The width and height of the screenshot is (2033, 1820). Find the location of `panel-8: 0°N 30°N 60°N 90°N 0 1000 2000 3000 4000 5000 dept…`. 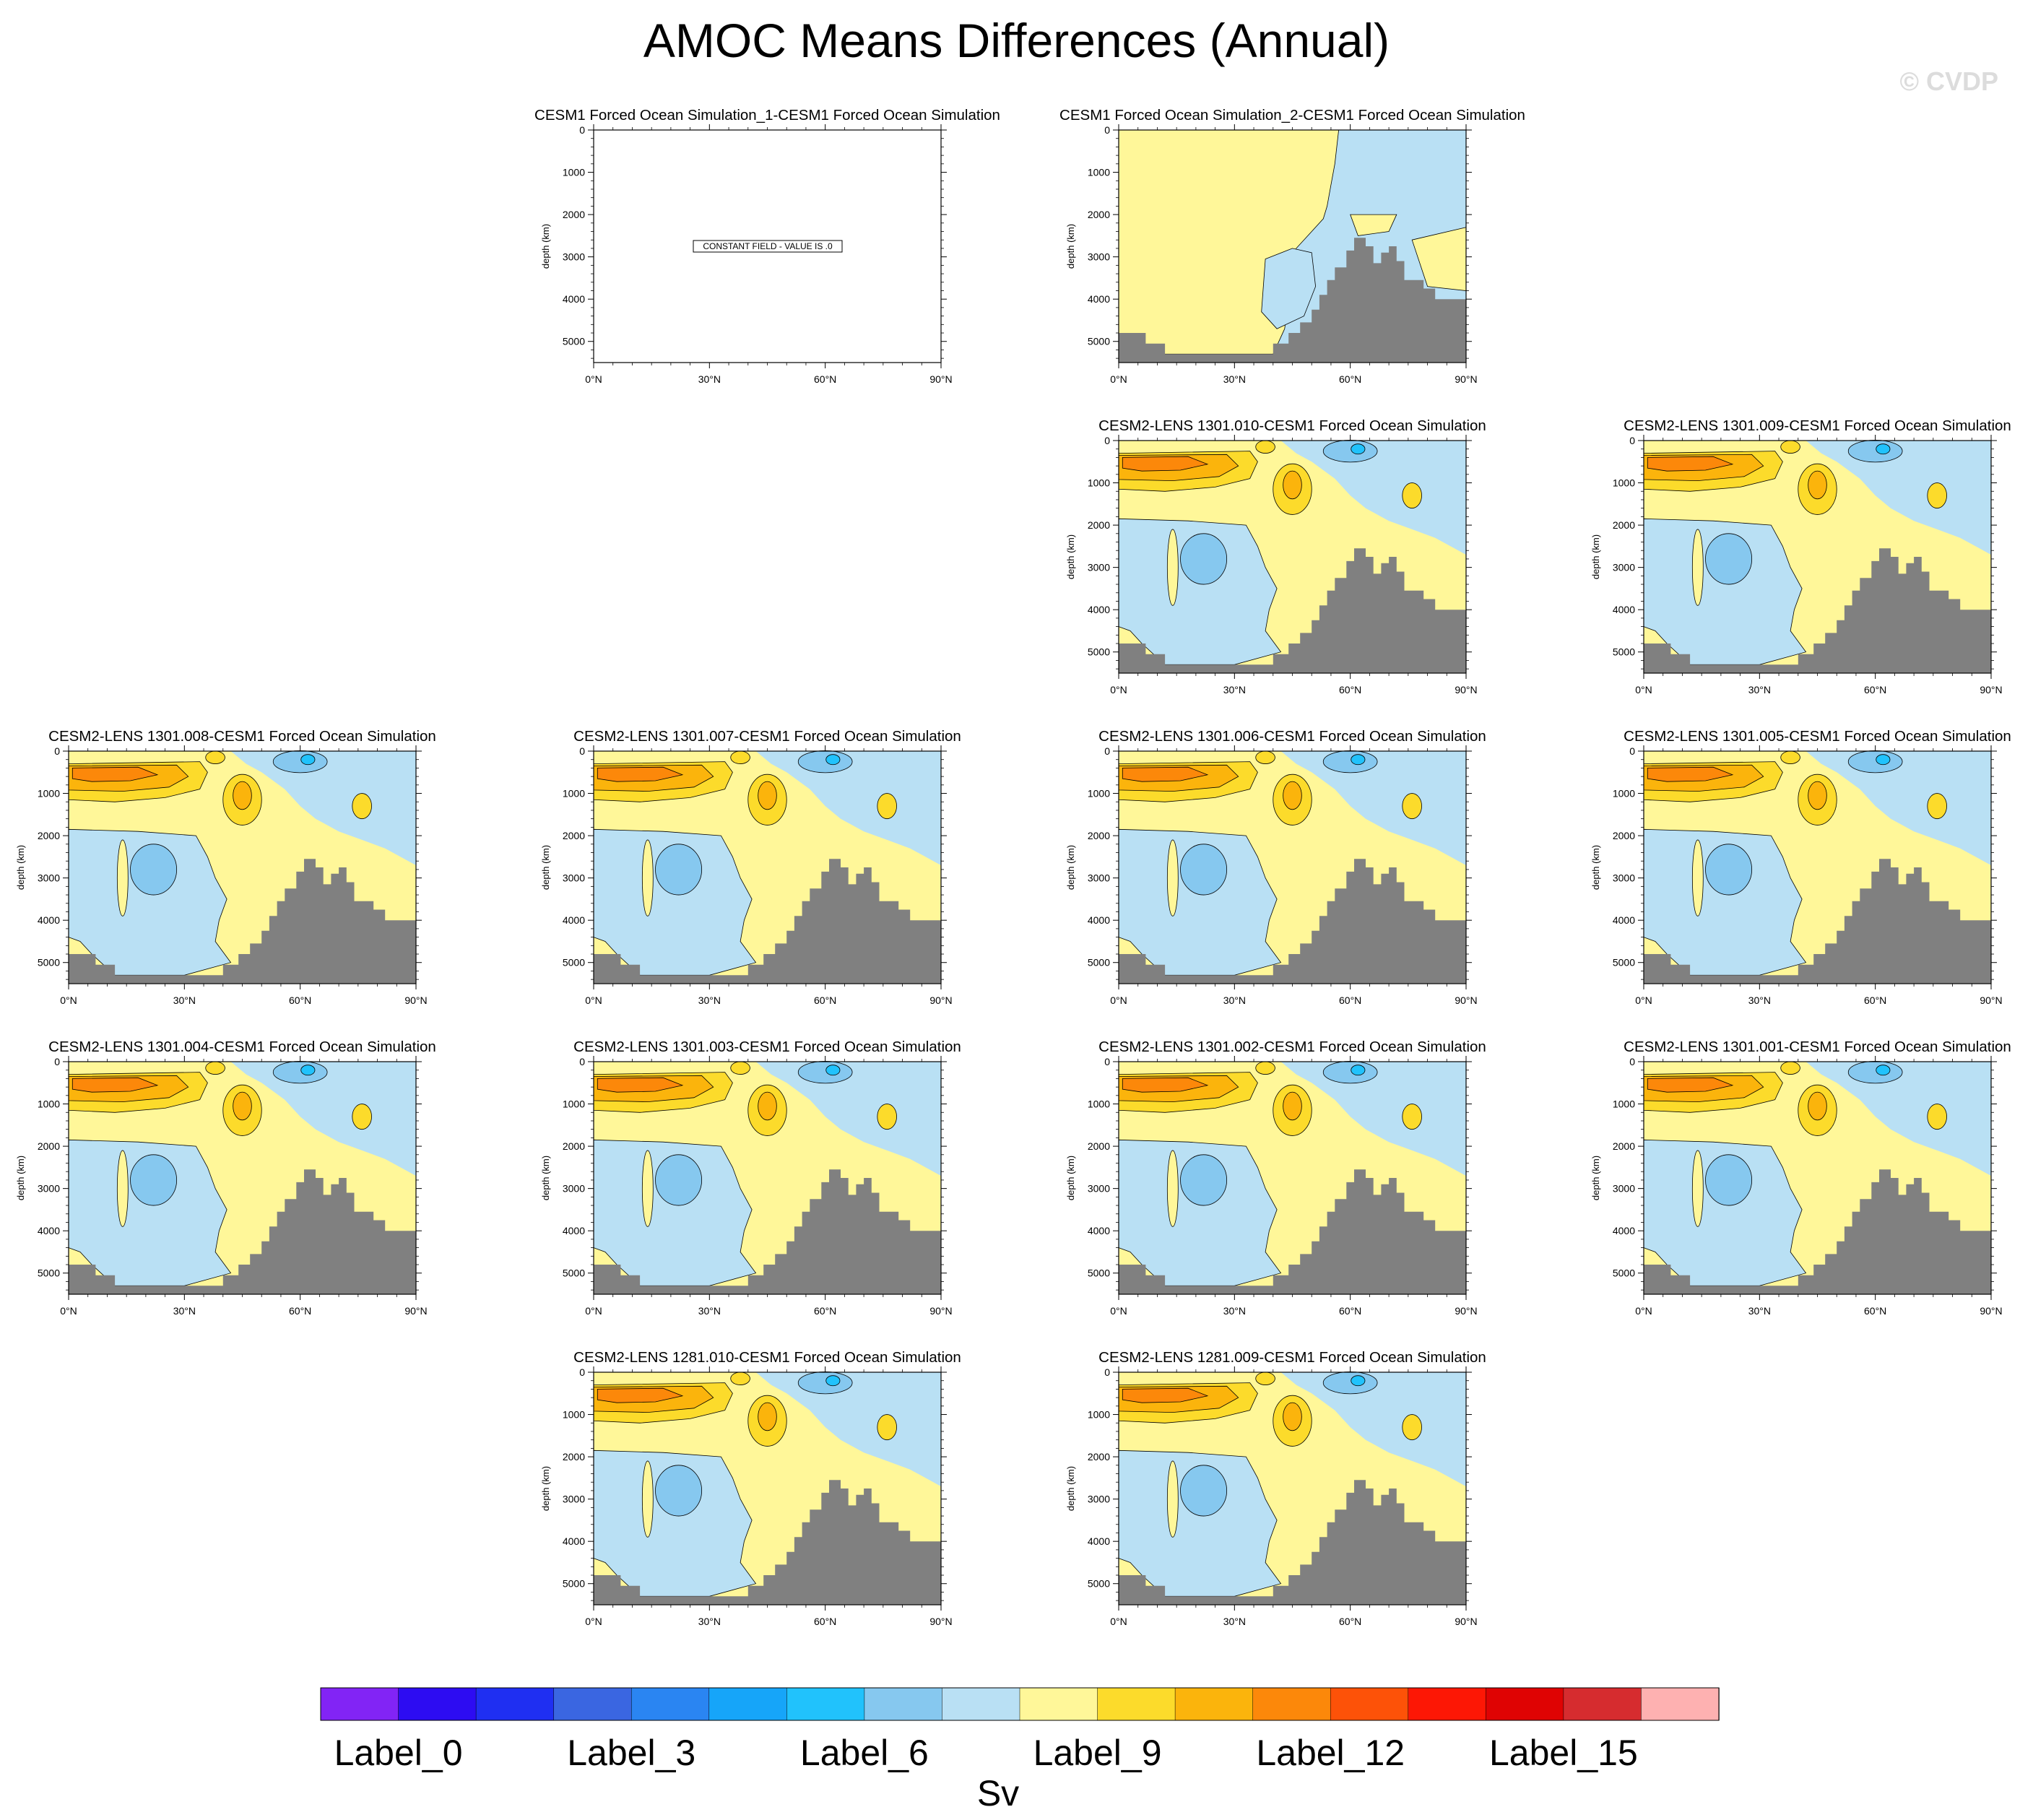

panel-8: 0°N 30°N 60°N 90°N 0 1000 2000 3000 4000 5000 dept… is located at coordinates (1800, 867).